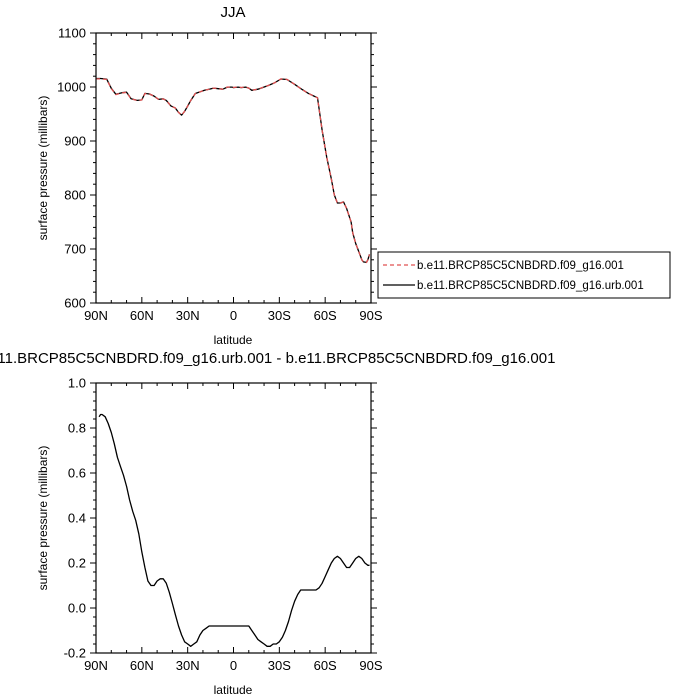 The height and width of the screenshot is (700, 700). What do you see at coordinates (77, 608) in the screenshot?
I see `bottom-y-tick-label: 0.0` at bounding box center [77, 608].